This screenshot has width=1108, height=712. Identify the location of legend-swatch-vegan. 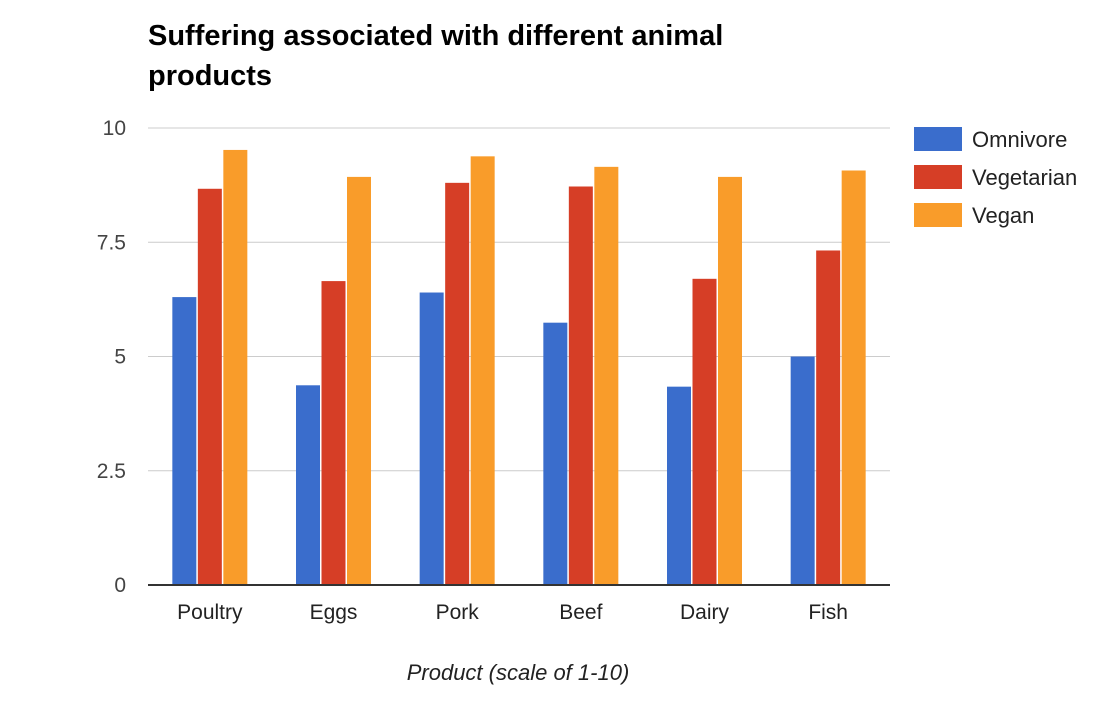
(938, 215).